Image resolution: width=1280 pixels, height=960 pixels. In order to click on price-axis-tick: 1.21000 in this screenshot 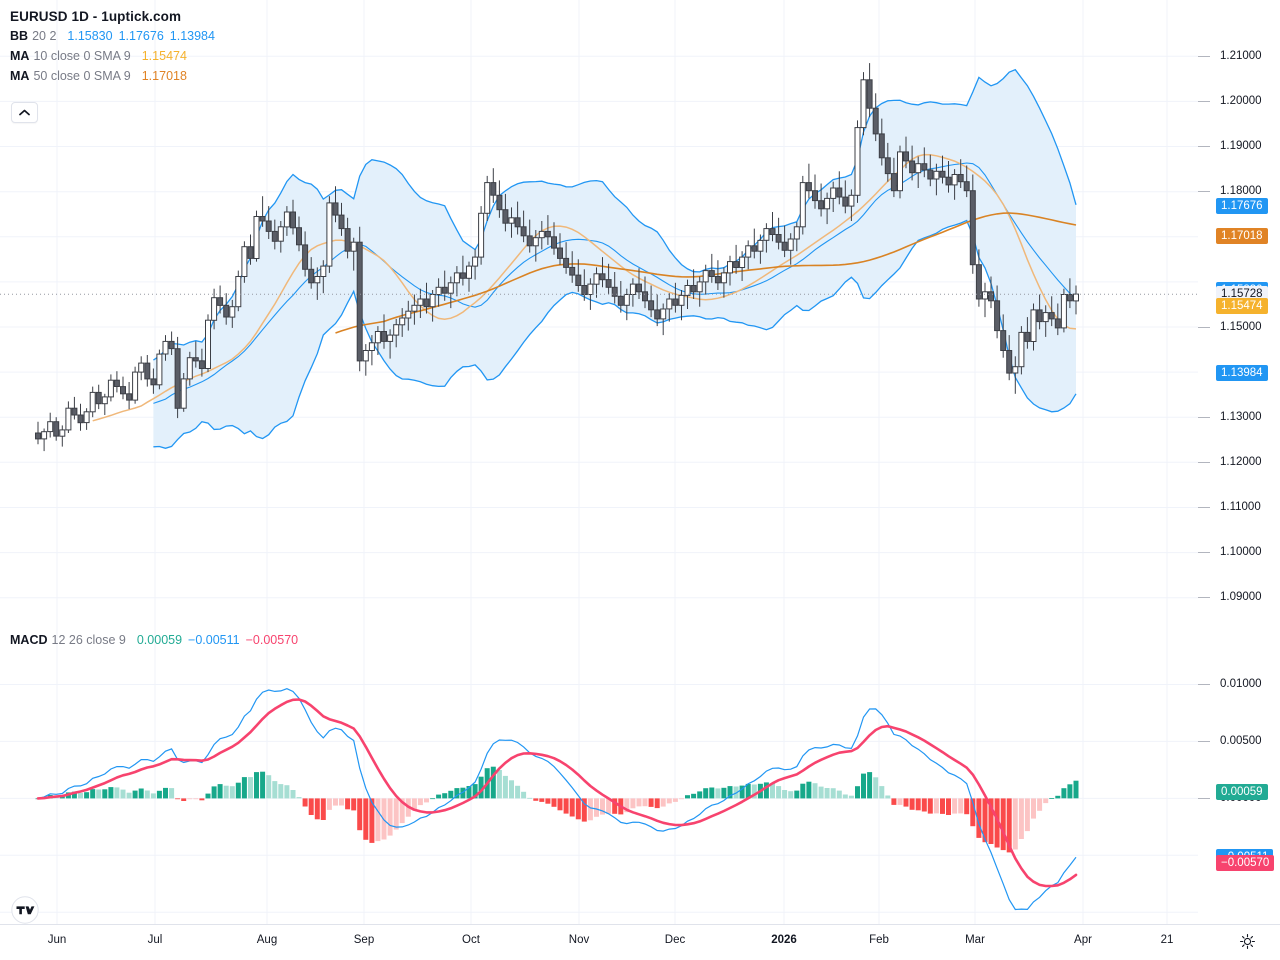, I will do `click(1241, 55)`.